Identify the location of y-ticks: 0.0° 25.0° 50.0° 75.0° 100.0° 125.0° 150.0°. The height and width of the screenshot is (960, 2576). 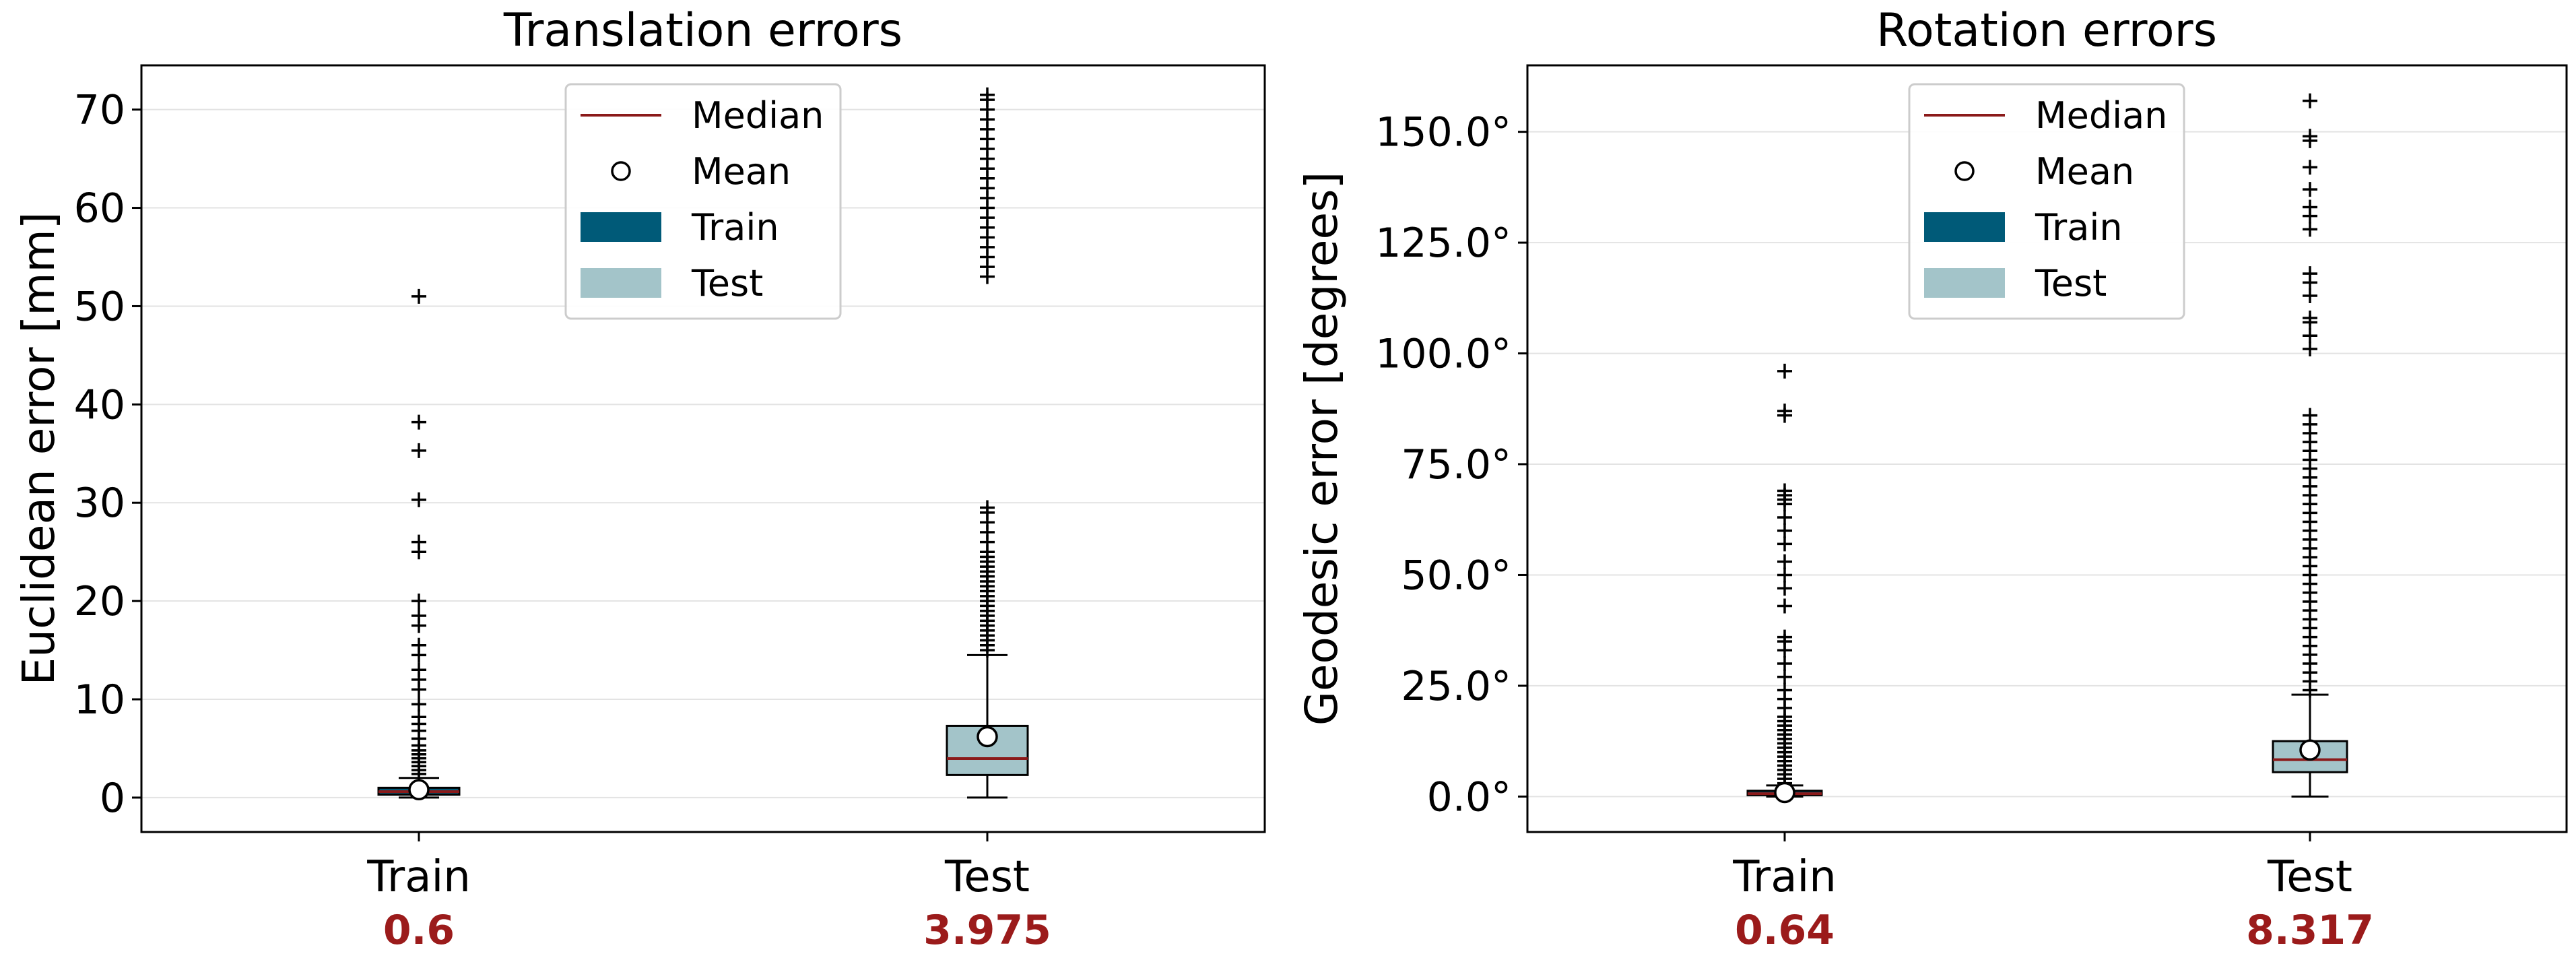
(1451, 465).